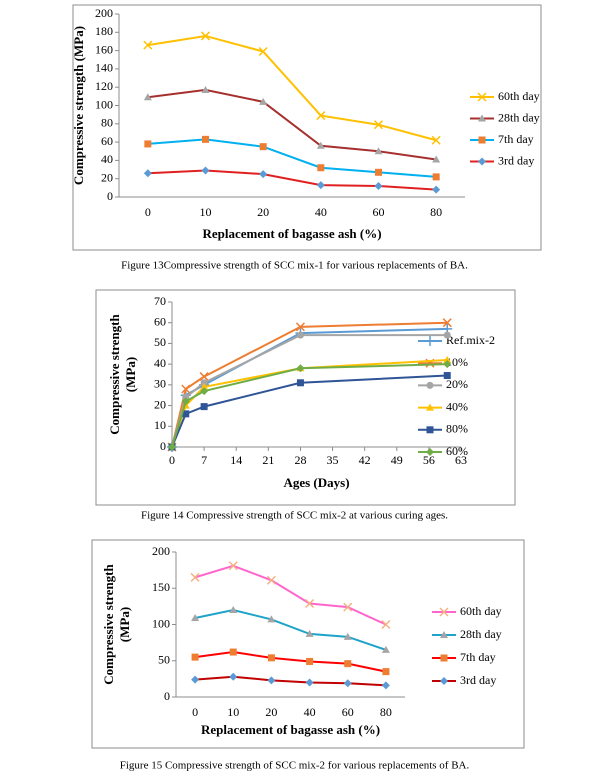 The image size is (589, 778). Describe the element at coordinates (457, 384) in the screenshot. I see `legend-label: 20%` at that location.